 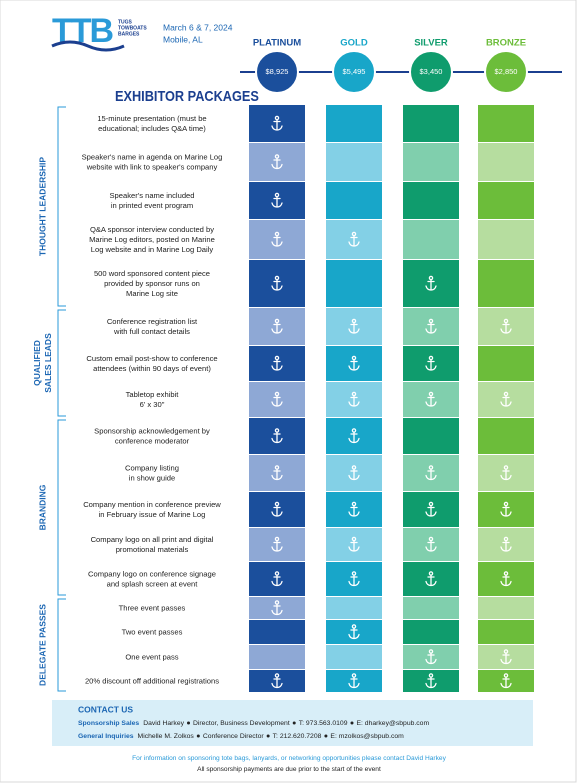 What do you see at coordinates (166, 736) in the screenshot?
I see `contact-part: Michelle M. Zolkos` at bounding box center [166, 736].